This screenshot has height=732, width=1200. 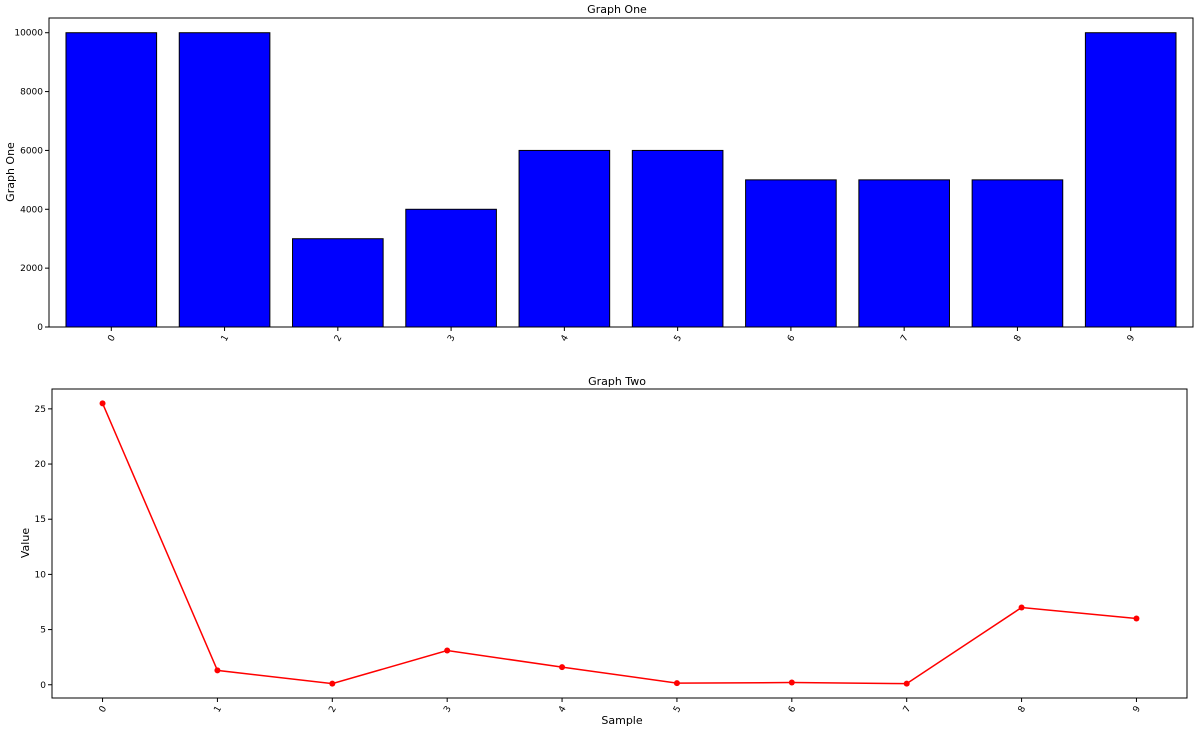 I want to click on y-ticks: 0 2000 4000 6000 8000 10000, so click(x=31, y=181).